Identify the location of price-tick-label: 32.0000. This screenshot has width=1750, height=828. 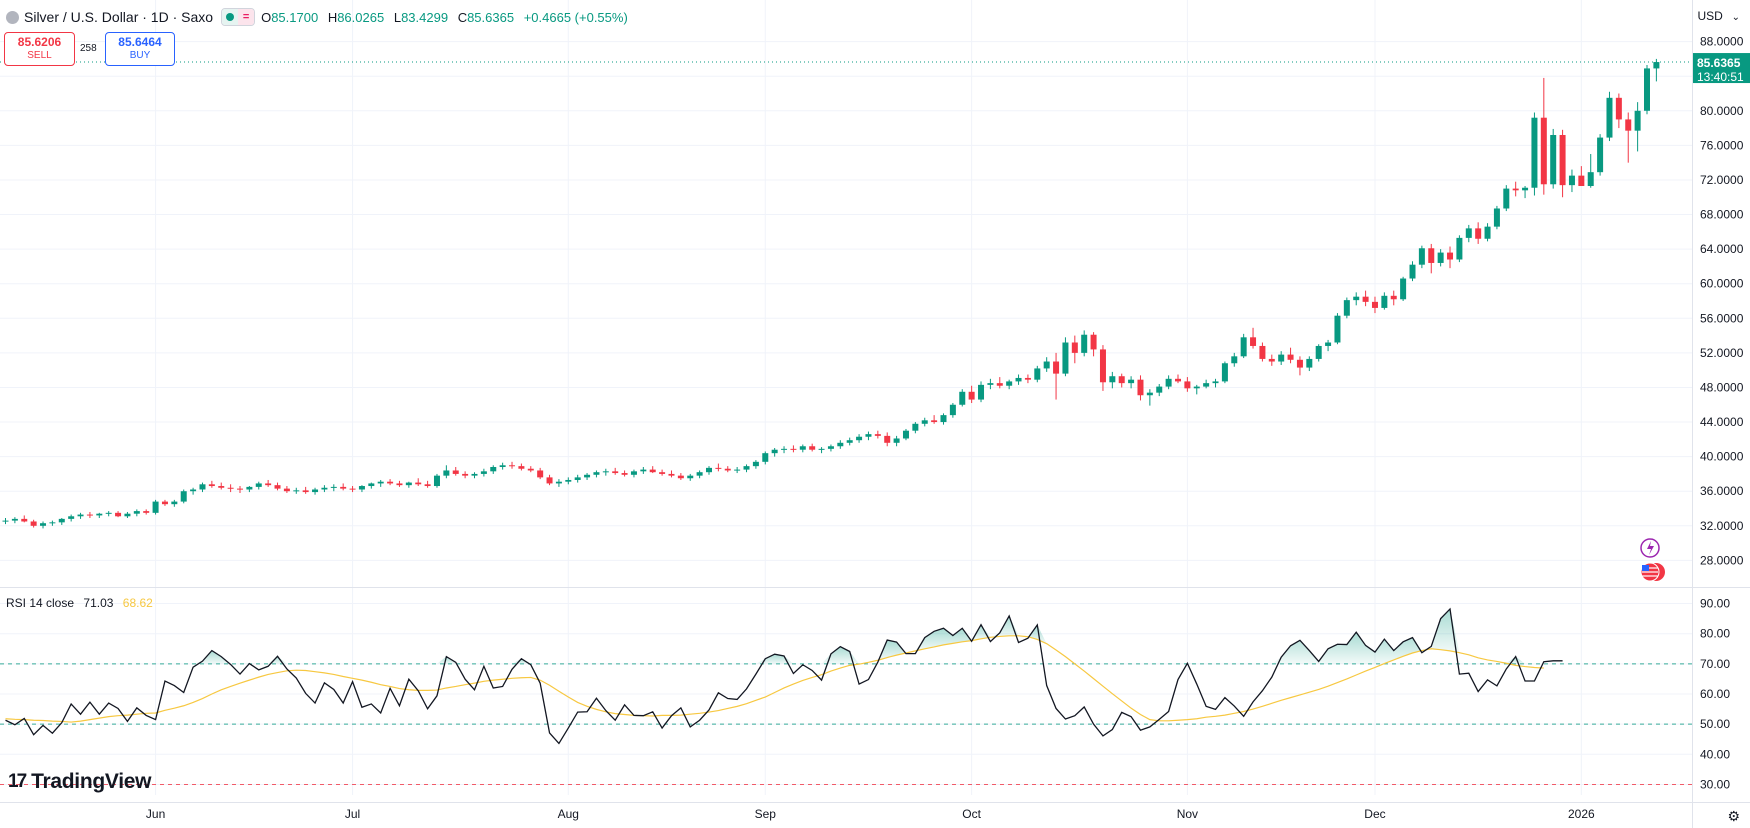
(1722, 526).